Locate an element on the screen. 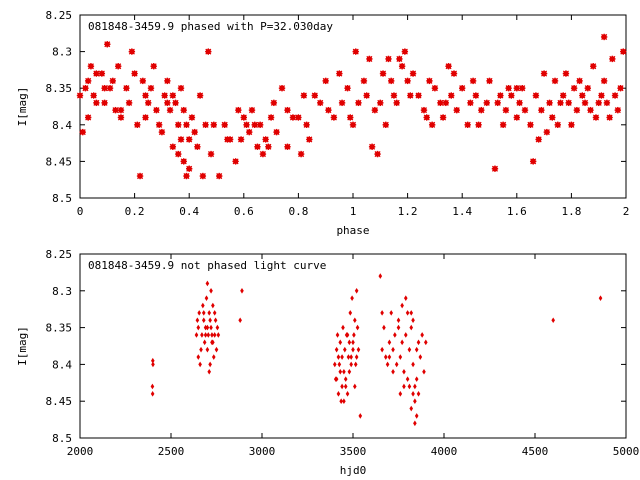  phased-x-tick-label: 0.6 is located at coordinates (244, 211).